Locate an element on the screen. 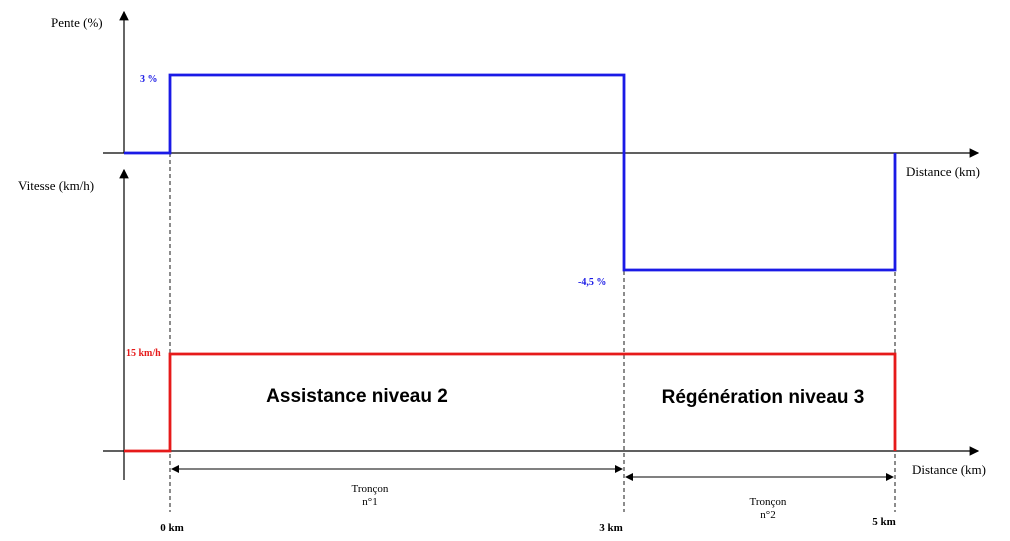  segment-2-line2: n°2 is located at coordinates (767, 515).